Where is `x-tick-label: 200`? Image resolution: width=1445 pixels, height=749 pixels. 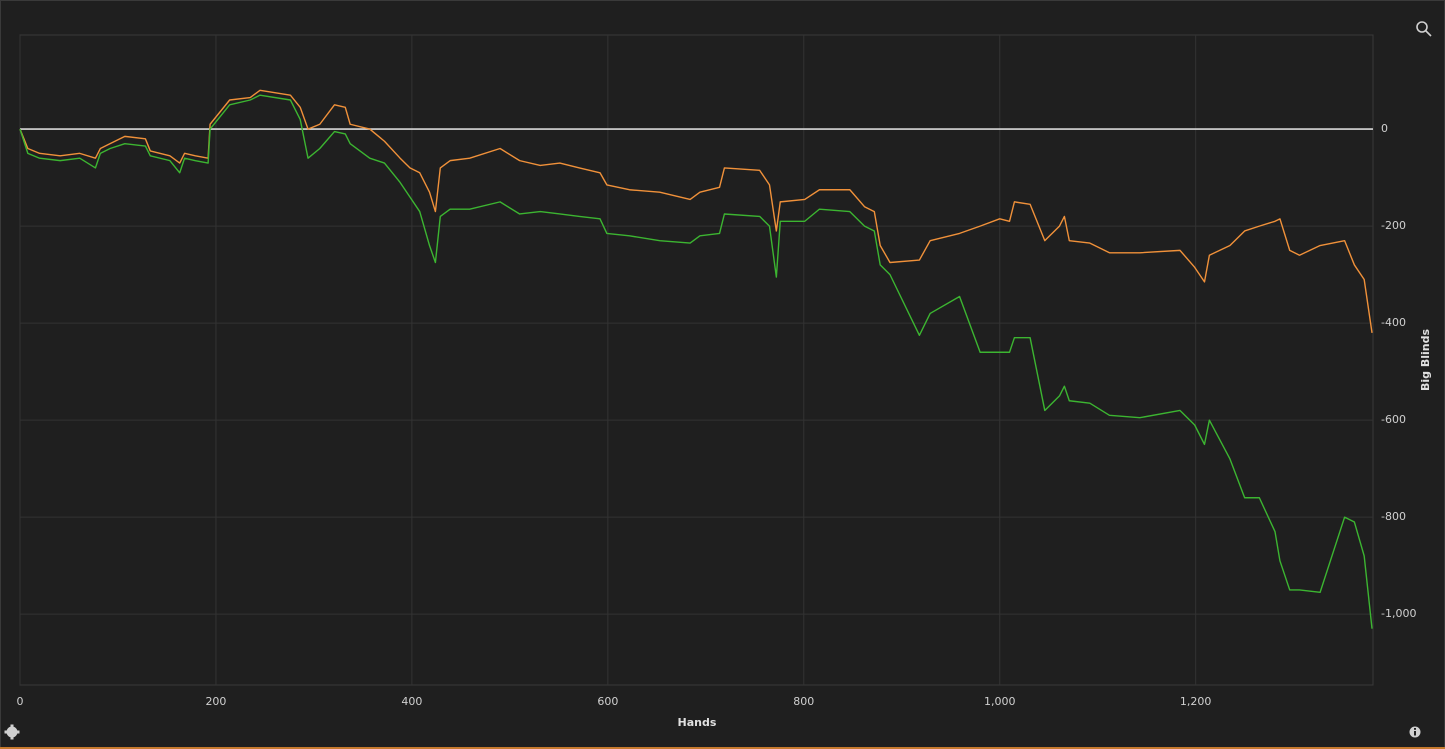 x-tick-label: 200 is located at coordinates (215, 701).